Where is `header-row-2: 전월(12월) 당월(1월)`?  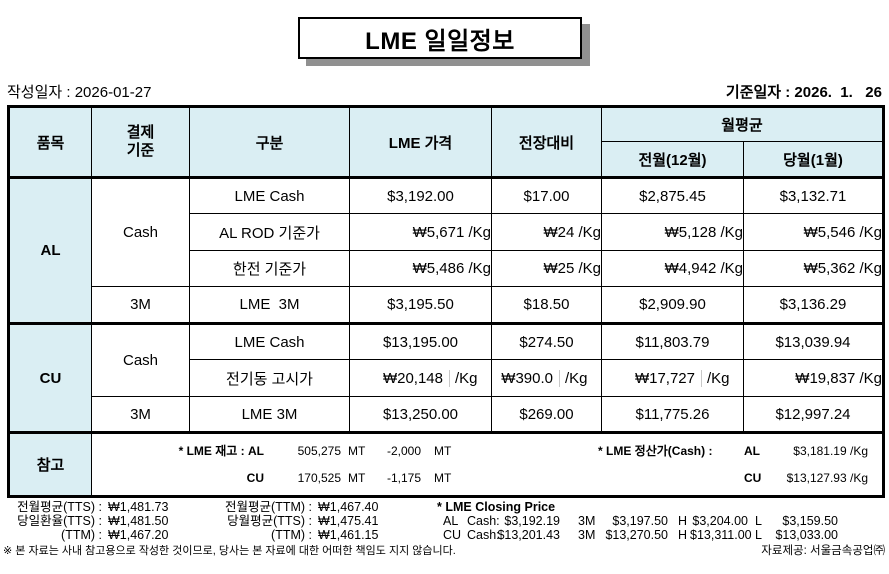 header-row-2: 전월(12월) 당월(1월) is located at coordinates (446, 160).